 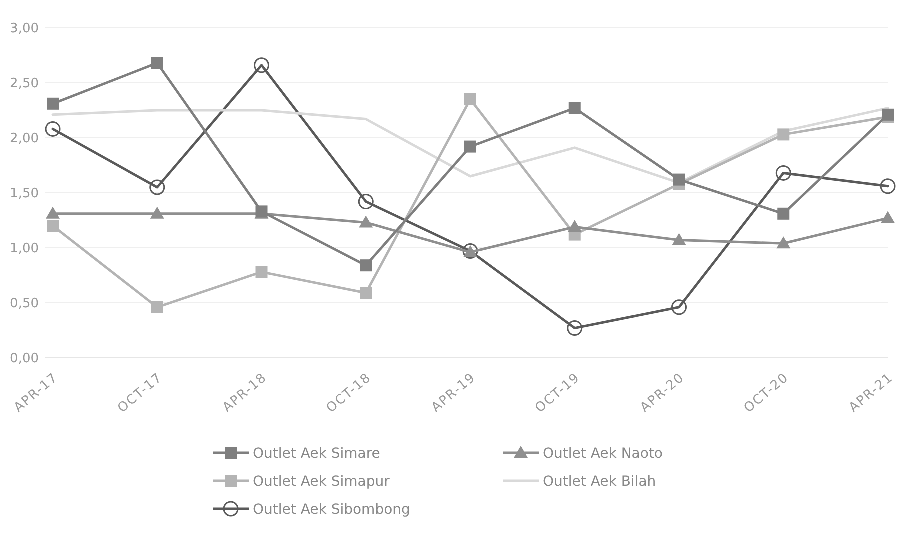 What do you see at coordinates (24, 194) in the screenshot?
I see `y-tick-label: 1,50` at bounding box center [24, 194].